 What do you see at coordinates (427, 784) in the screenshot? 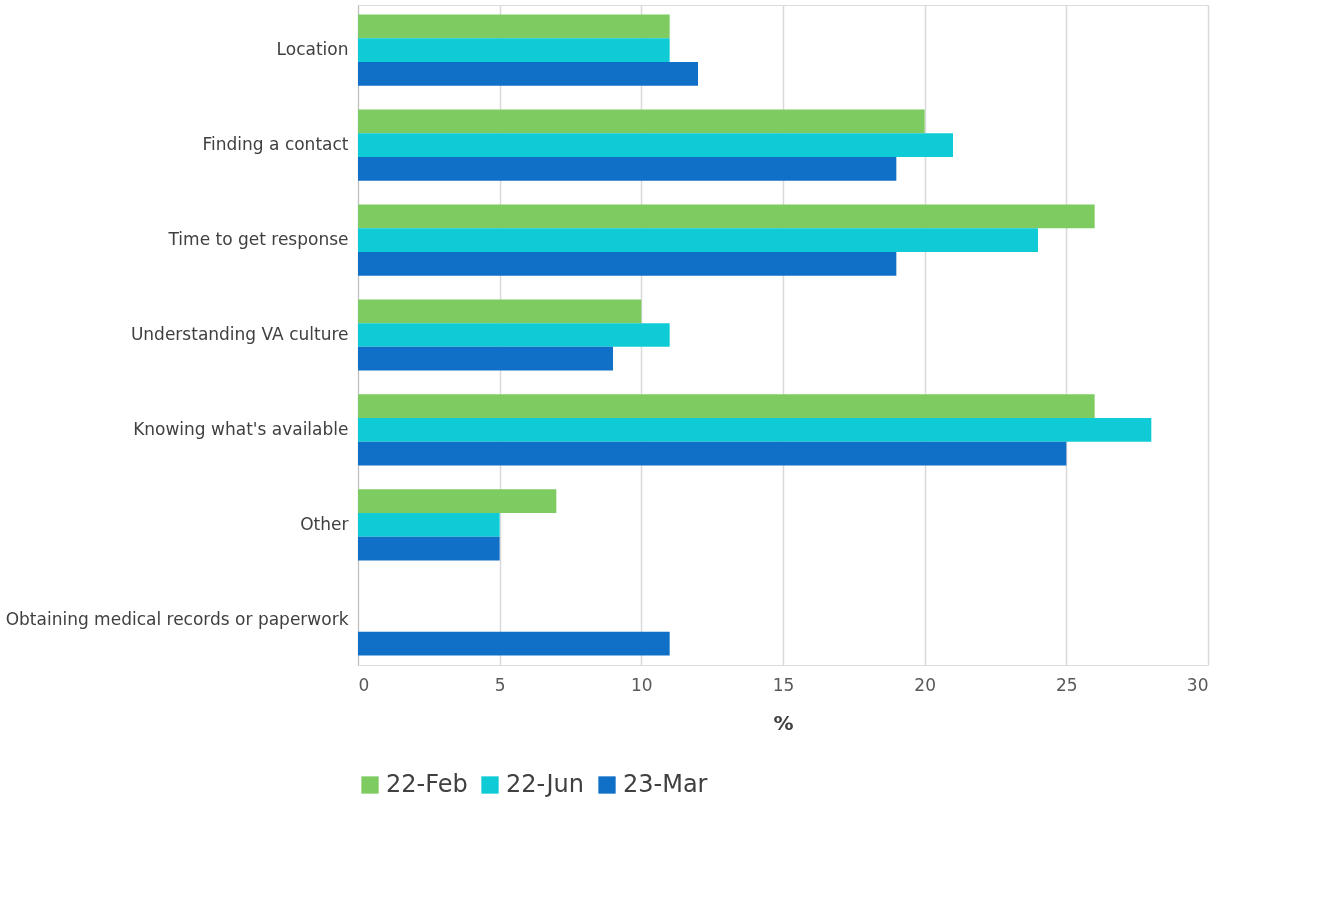
I see `legend-label: 22-Feb` at bounding box center [427, 784].